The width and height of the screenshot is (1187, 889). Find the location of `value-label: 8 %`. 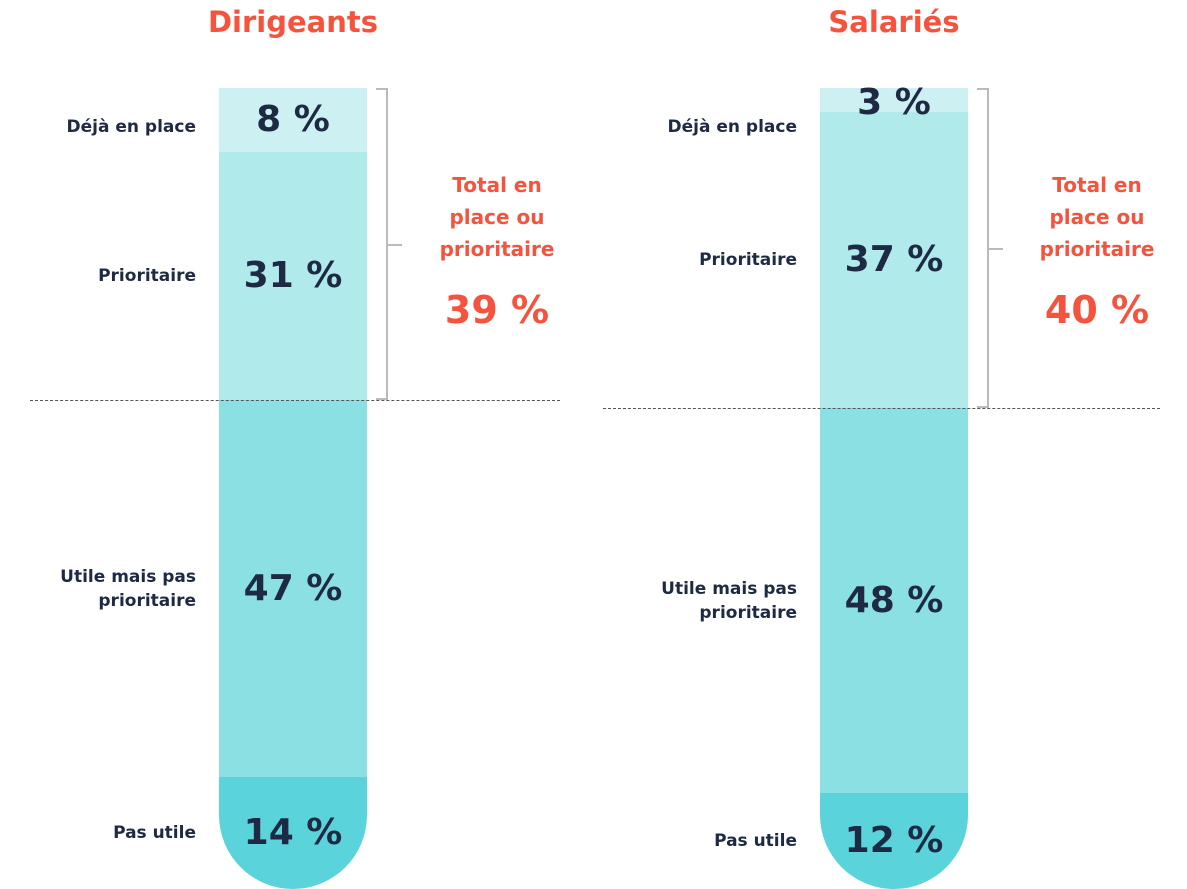

value-label: 8 % is located at coordinates (293, 120).